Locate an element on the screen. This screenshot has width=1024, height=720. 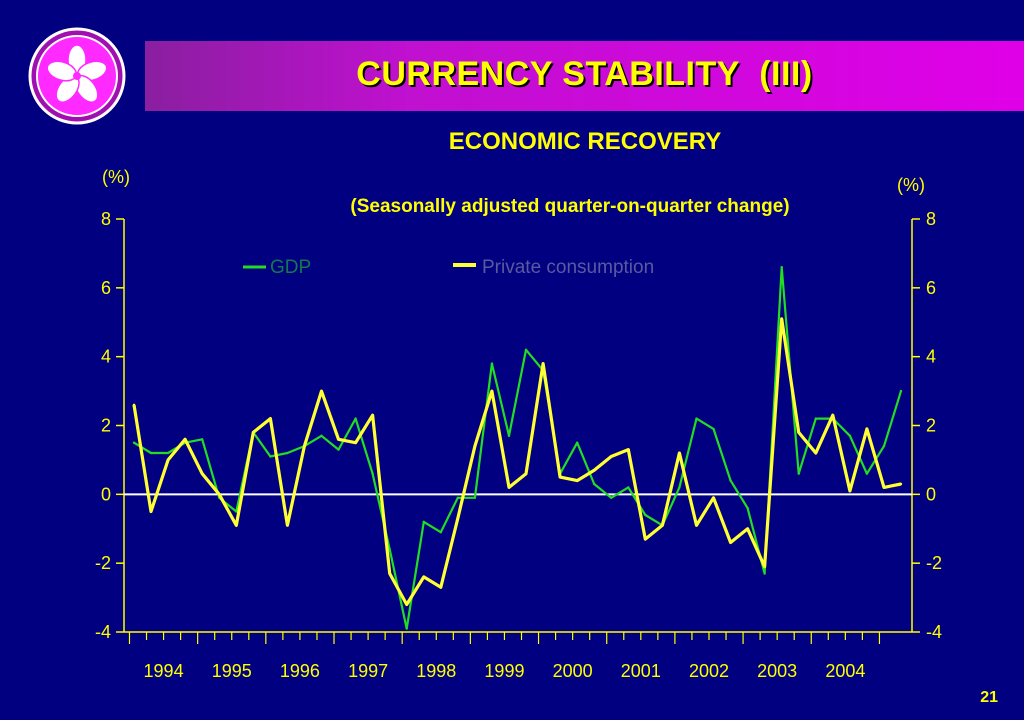
slide-title: CURRENCY STABILITY (III) is located at coordinates (584, 74).